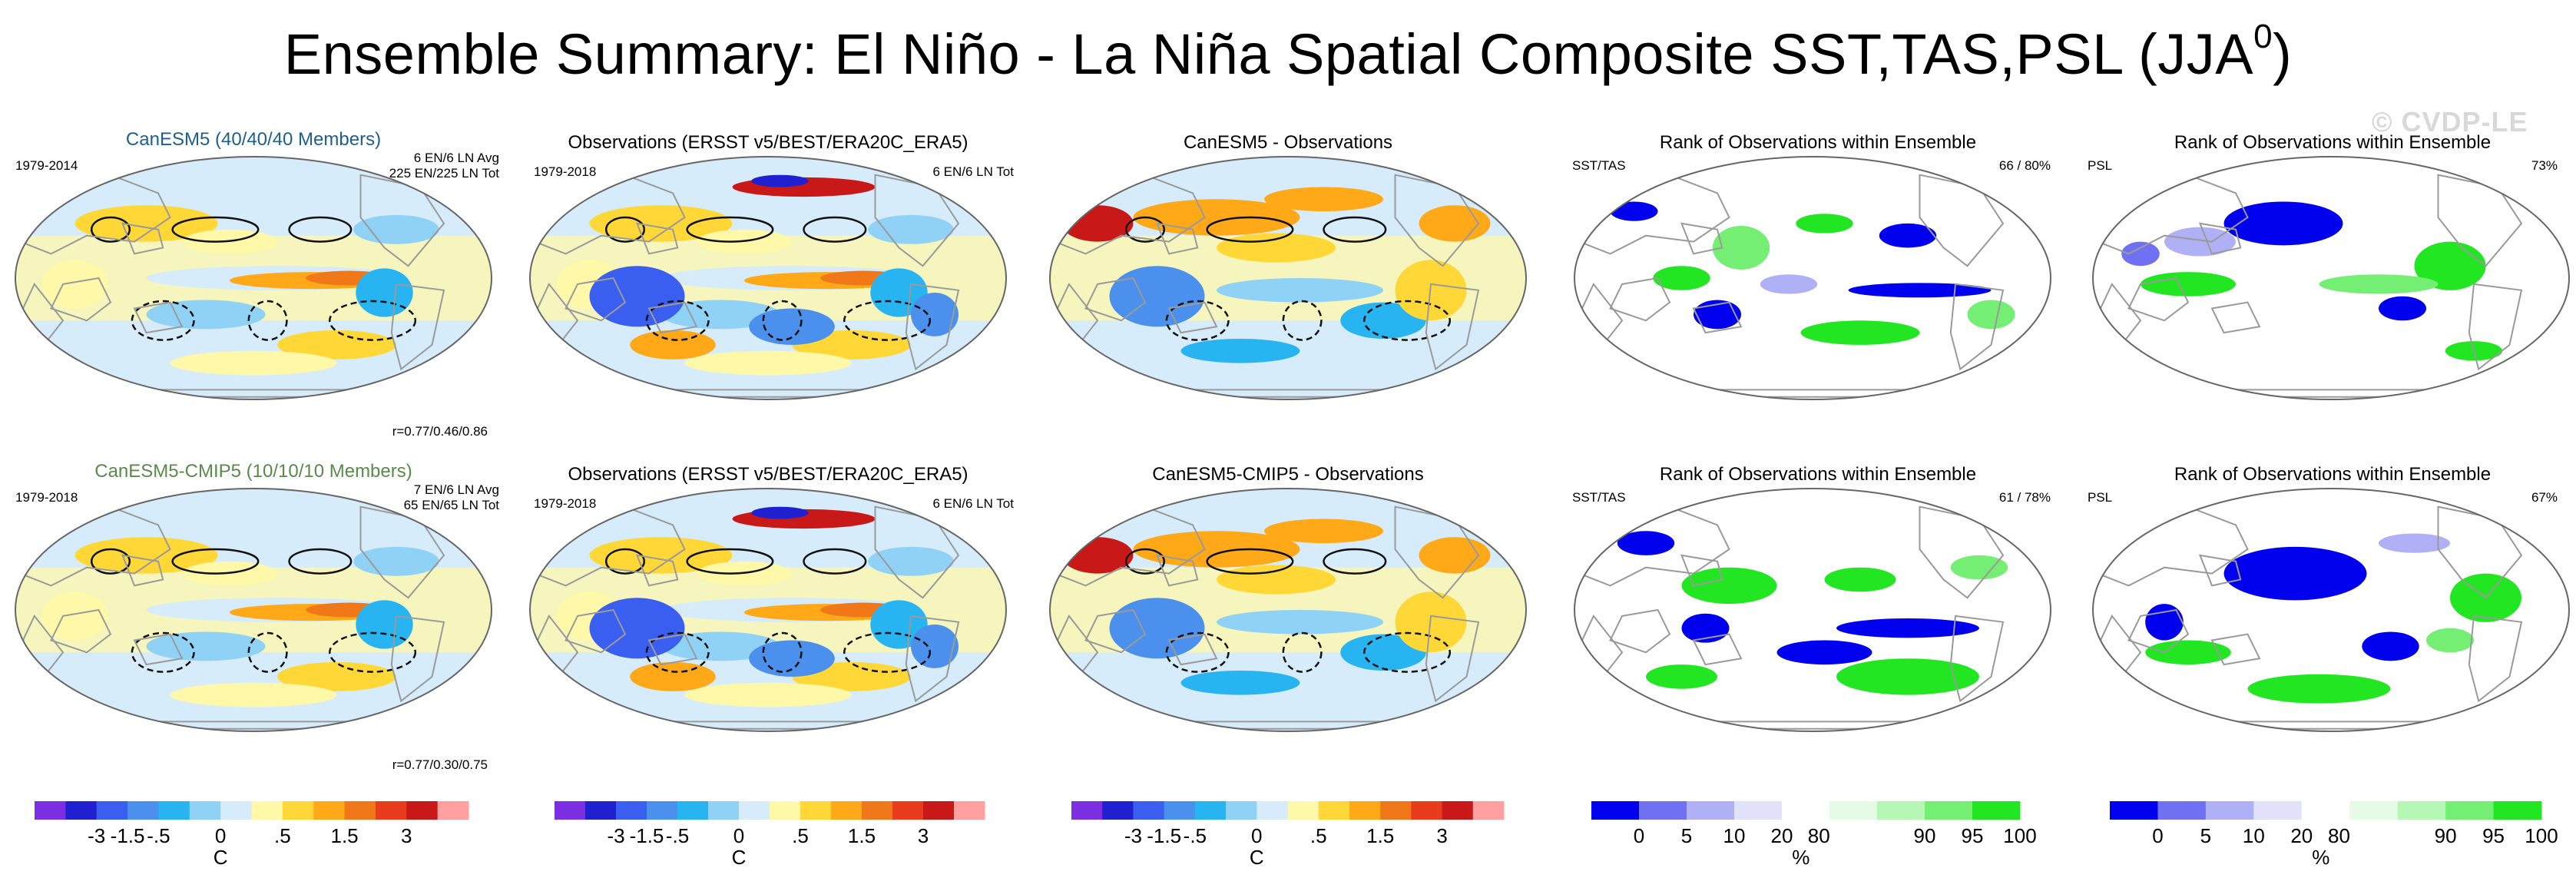 Image resolution: width=2576 pixels, height=888 pixels. I want to click on map-background, so click(1813, 610).